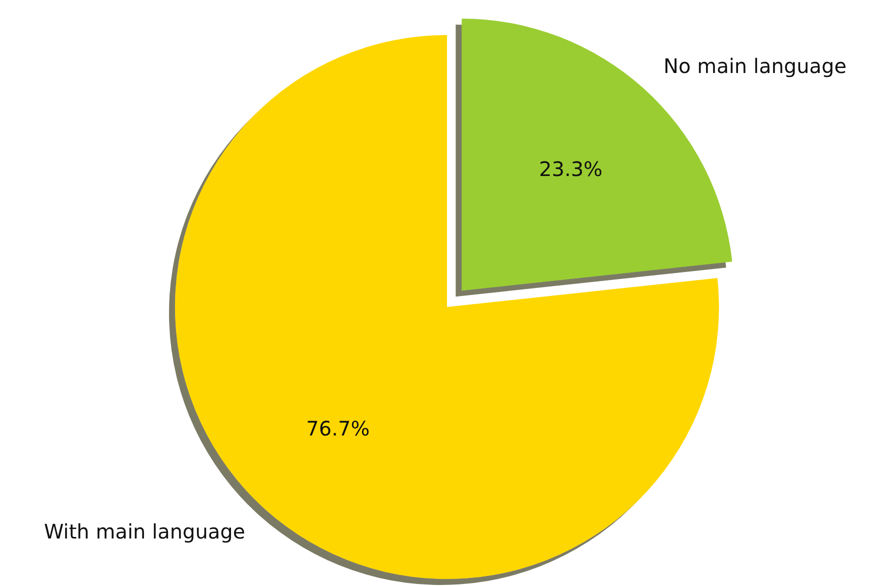  I want to click on data-label: 76.7%, so click(338, 428).